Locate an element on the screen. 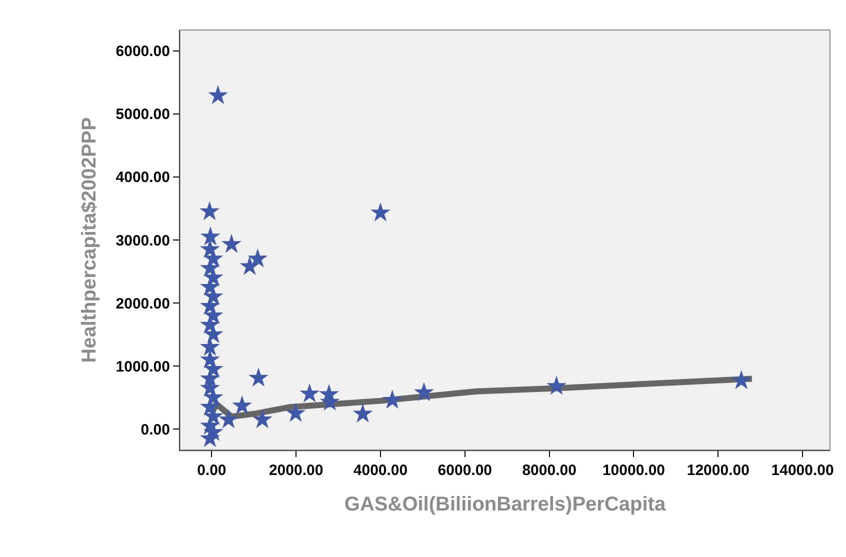 The height and width of the screenshot is (557, 846). y-tick-label: 1000.00 is located at coordinates (143, 367).